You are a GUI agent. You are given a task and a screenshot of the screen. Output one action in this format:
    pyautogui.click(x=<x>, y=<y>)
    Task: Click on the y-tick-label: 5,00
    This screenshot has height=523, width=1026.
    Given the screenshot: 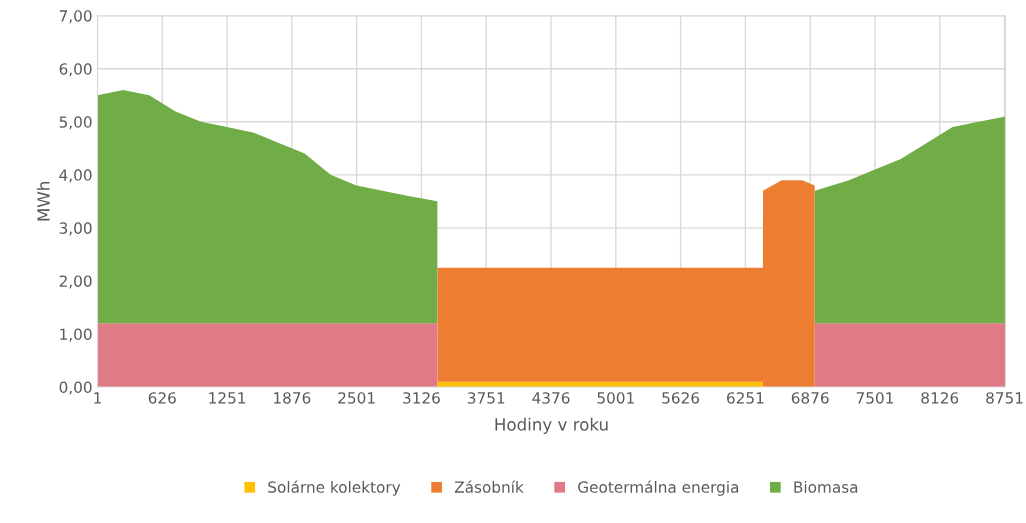 What is the action you would take?
    pyautogui.click(x=75, y=123)
    